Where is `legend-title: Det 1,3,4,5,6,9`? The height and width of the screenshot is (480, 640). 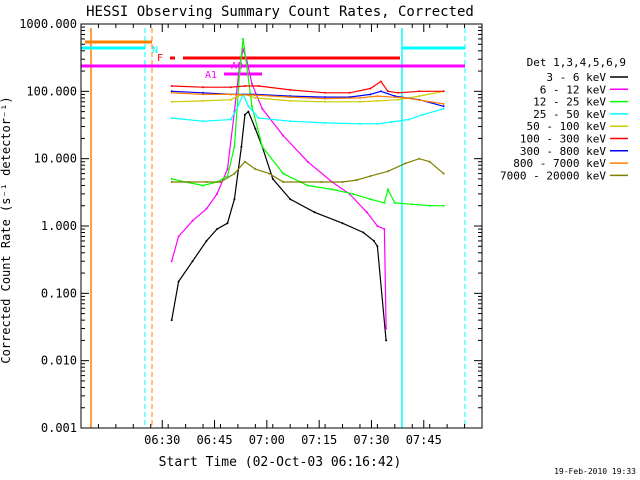
legend-title: Det 1,3,4,5,6,9 is located at coordinates (576, 62).